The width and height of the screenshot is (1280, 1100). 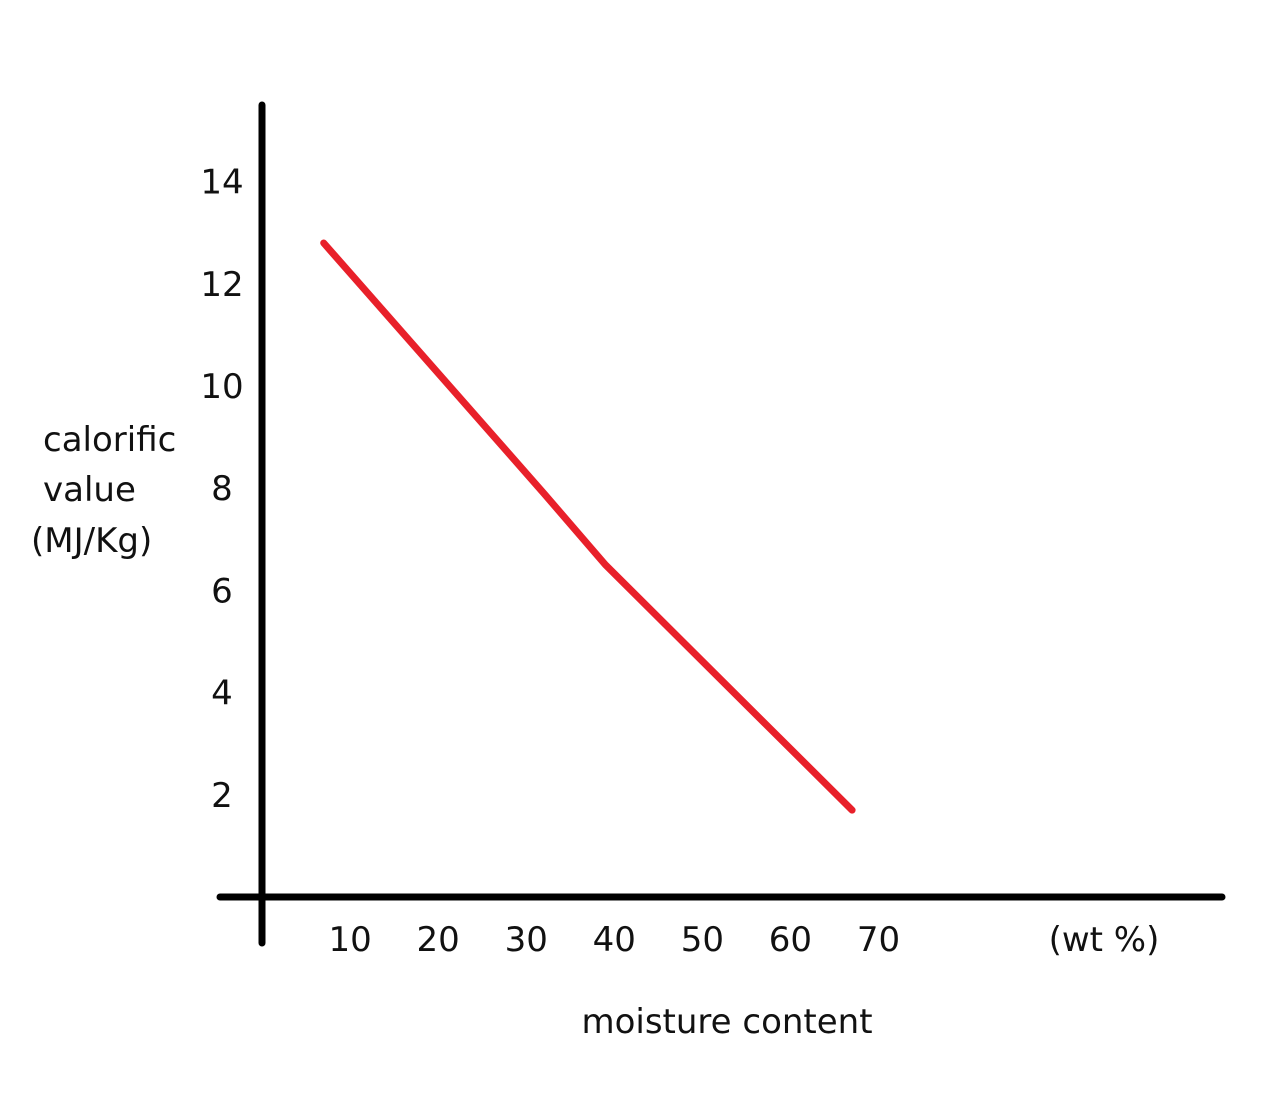 What do you see at coordinates (222, 796) in the screenshot?
I see `y-tick-label: 2` at bounding box center [222, 796].